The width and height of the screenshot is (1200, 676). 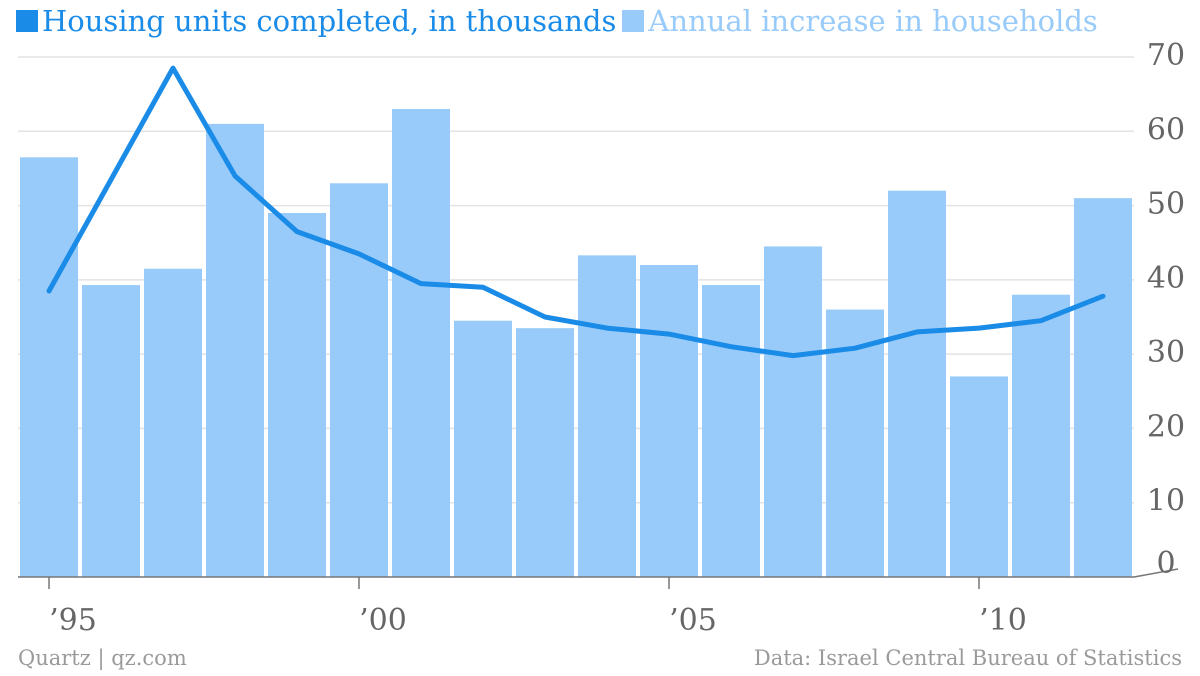 I want to click on legend-swatch-households, so click(x=633, y=21).